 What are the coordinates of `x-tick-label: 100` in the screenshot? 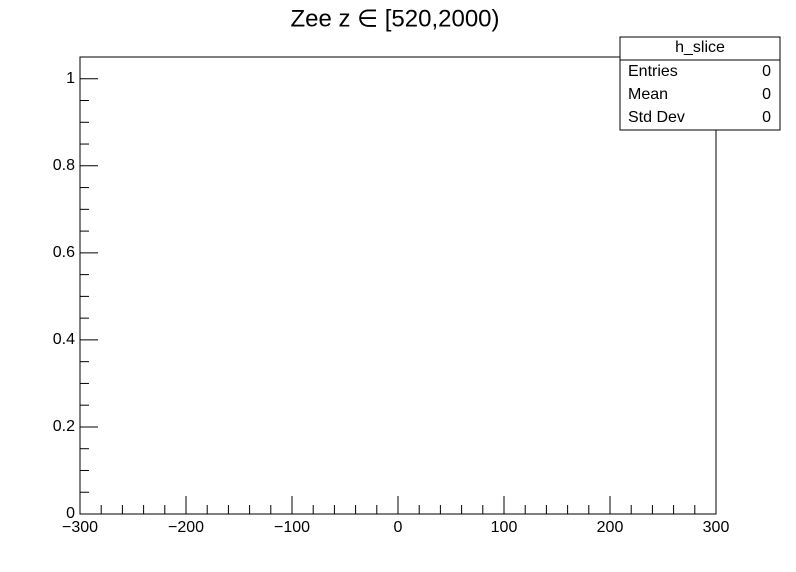 It's located at (504, 527).